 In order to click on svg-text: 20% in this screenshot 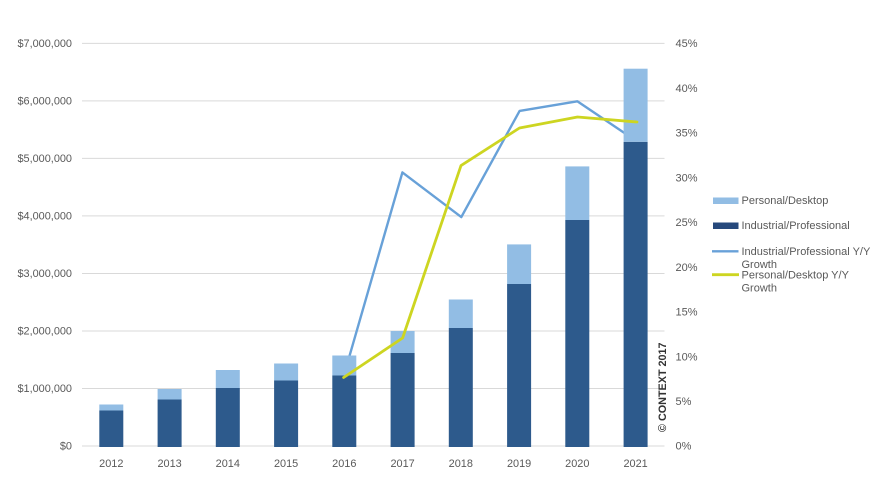, I will do `click(687, 268)`.